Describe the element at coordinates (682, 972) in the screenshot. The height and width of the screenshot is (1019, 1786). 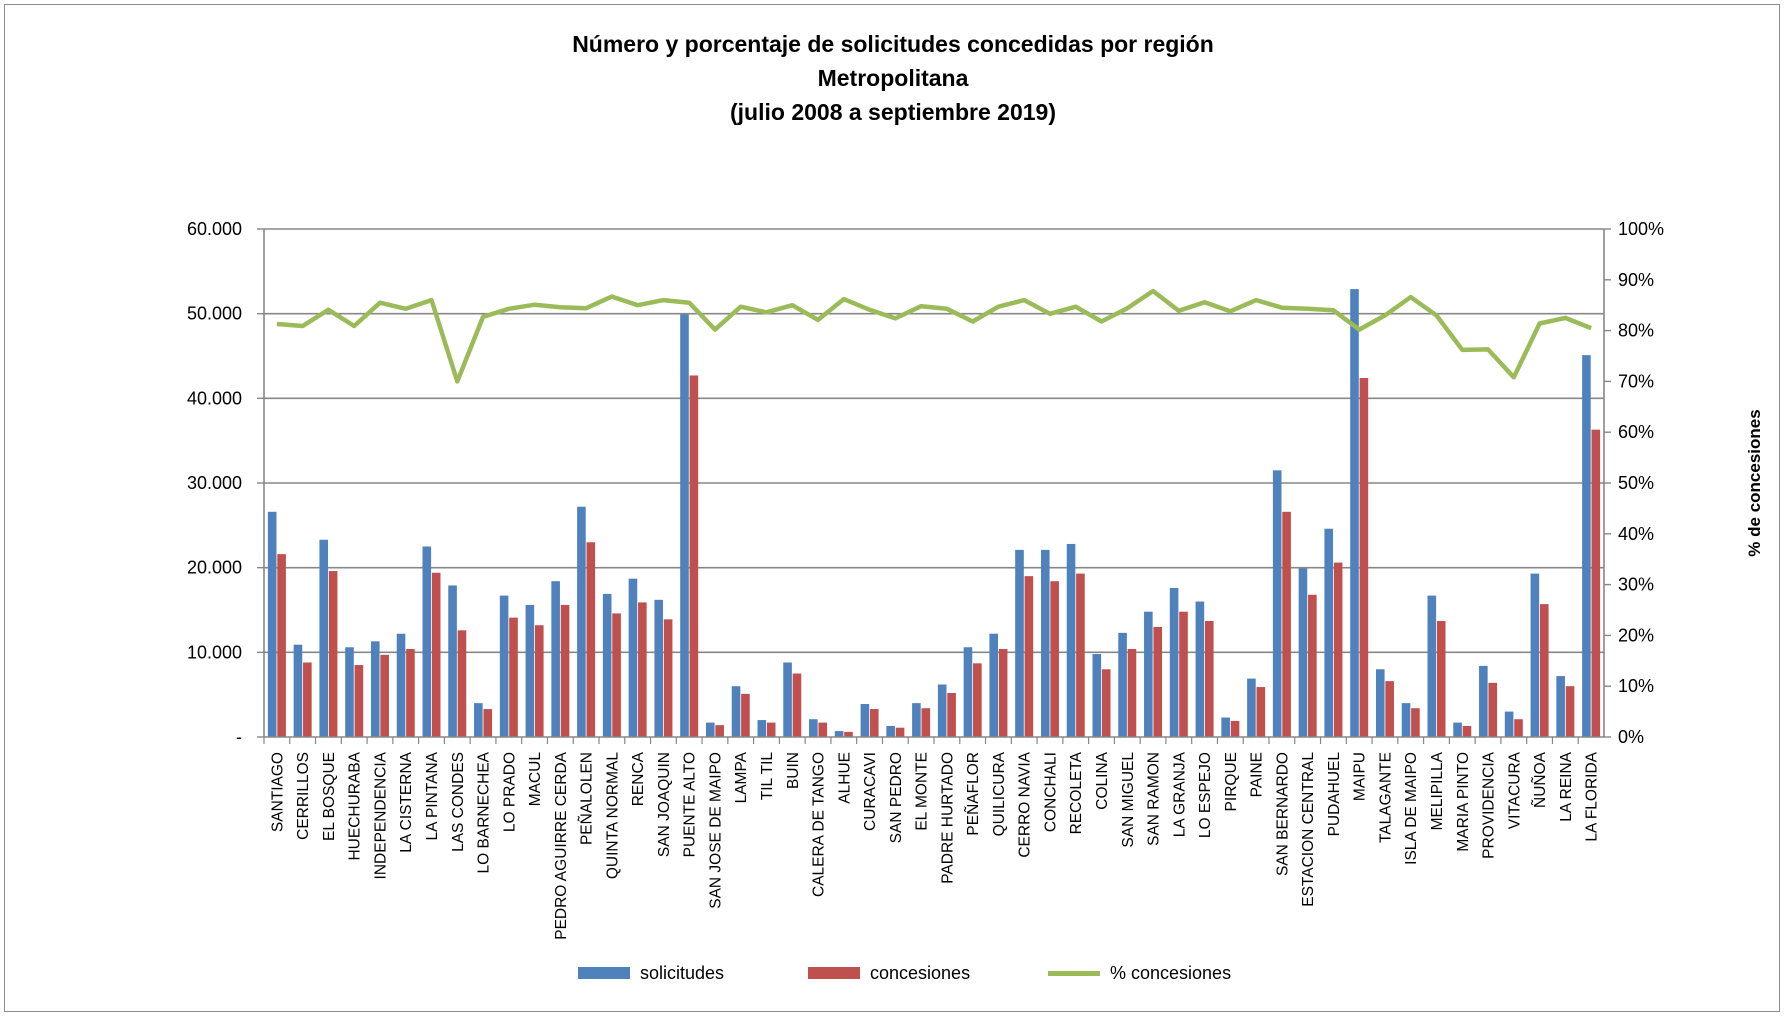
I see `legend-label-solicitudes: solicitudes` at that location.